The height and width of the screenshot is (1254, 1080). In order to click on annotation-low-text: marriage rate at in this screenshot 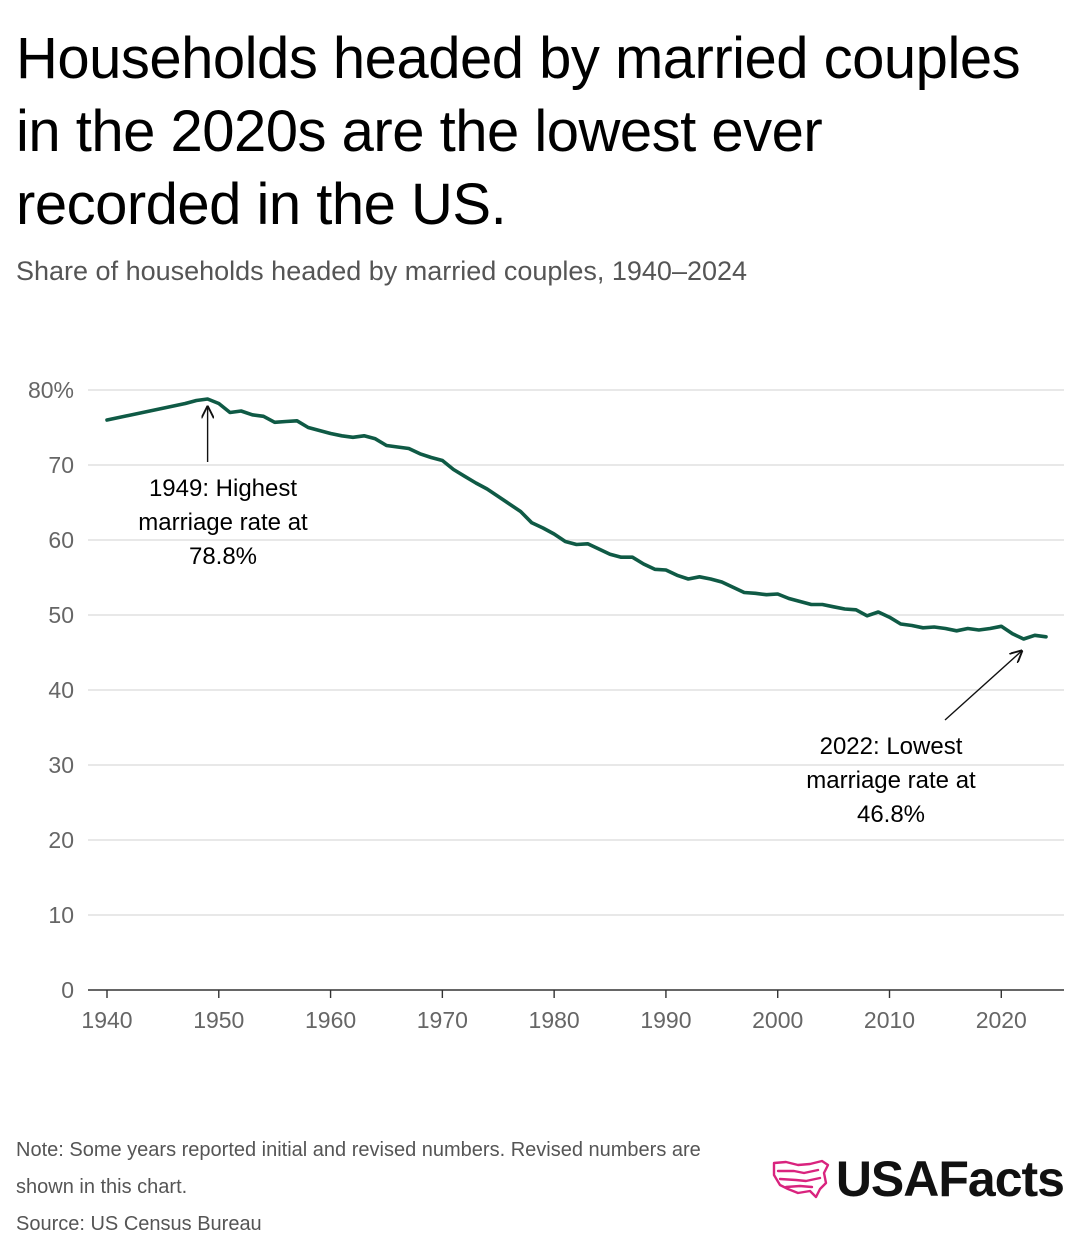, I will do `click(891, 780)`.